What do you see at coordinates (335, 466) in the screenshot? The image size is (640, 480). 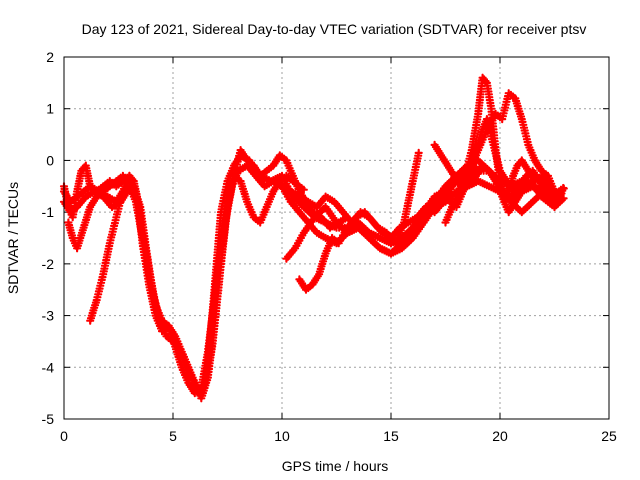 I see `x-axis-label: GPS time / hours` at bounding box center [335, 466].